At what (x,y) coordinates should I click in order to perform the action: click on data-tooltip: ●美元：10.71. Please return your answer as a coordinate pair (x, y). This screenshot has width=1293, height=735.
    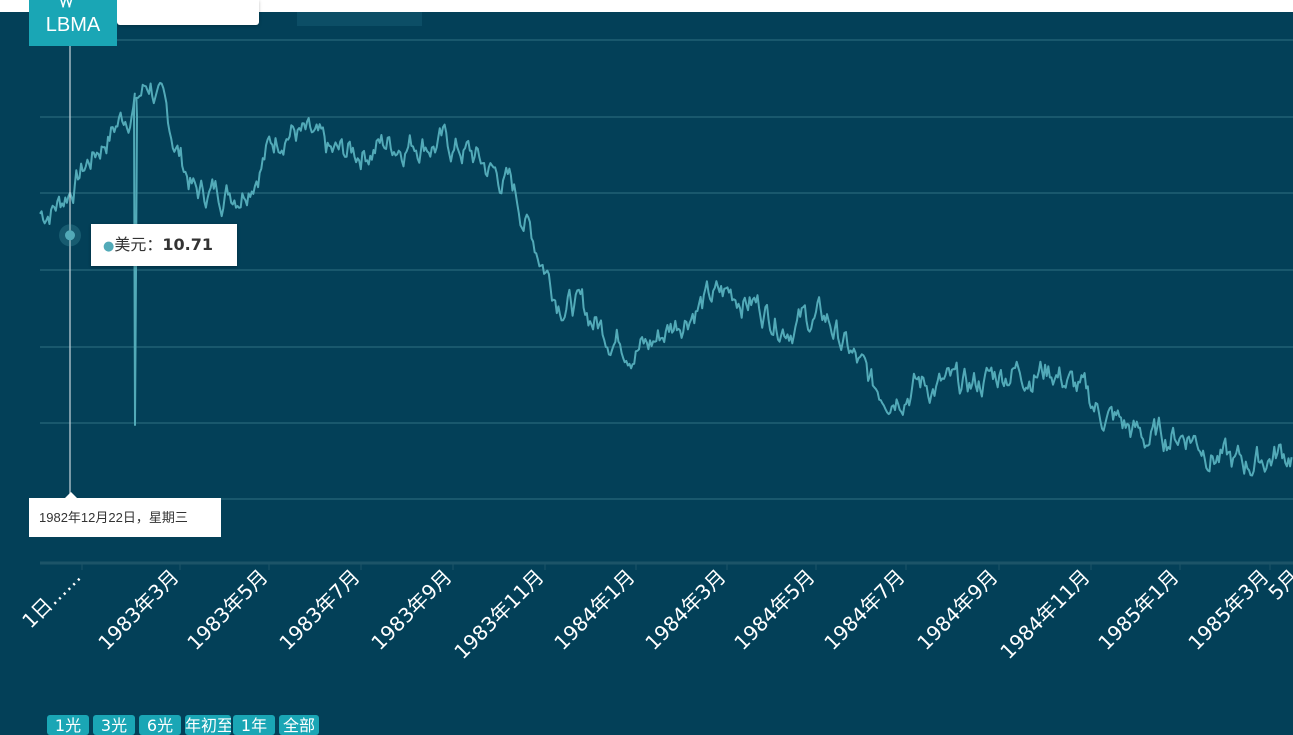
    Looking at the image, I should click on (164, 245).